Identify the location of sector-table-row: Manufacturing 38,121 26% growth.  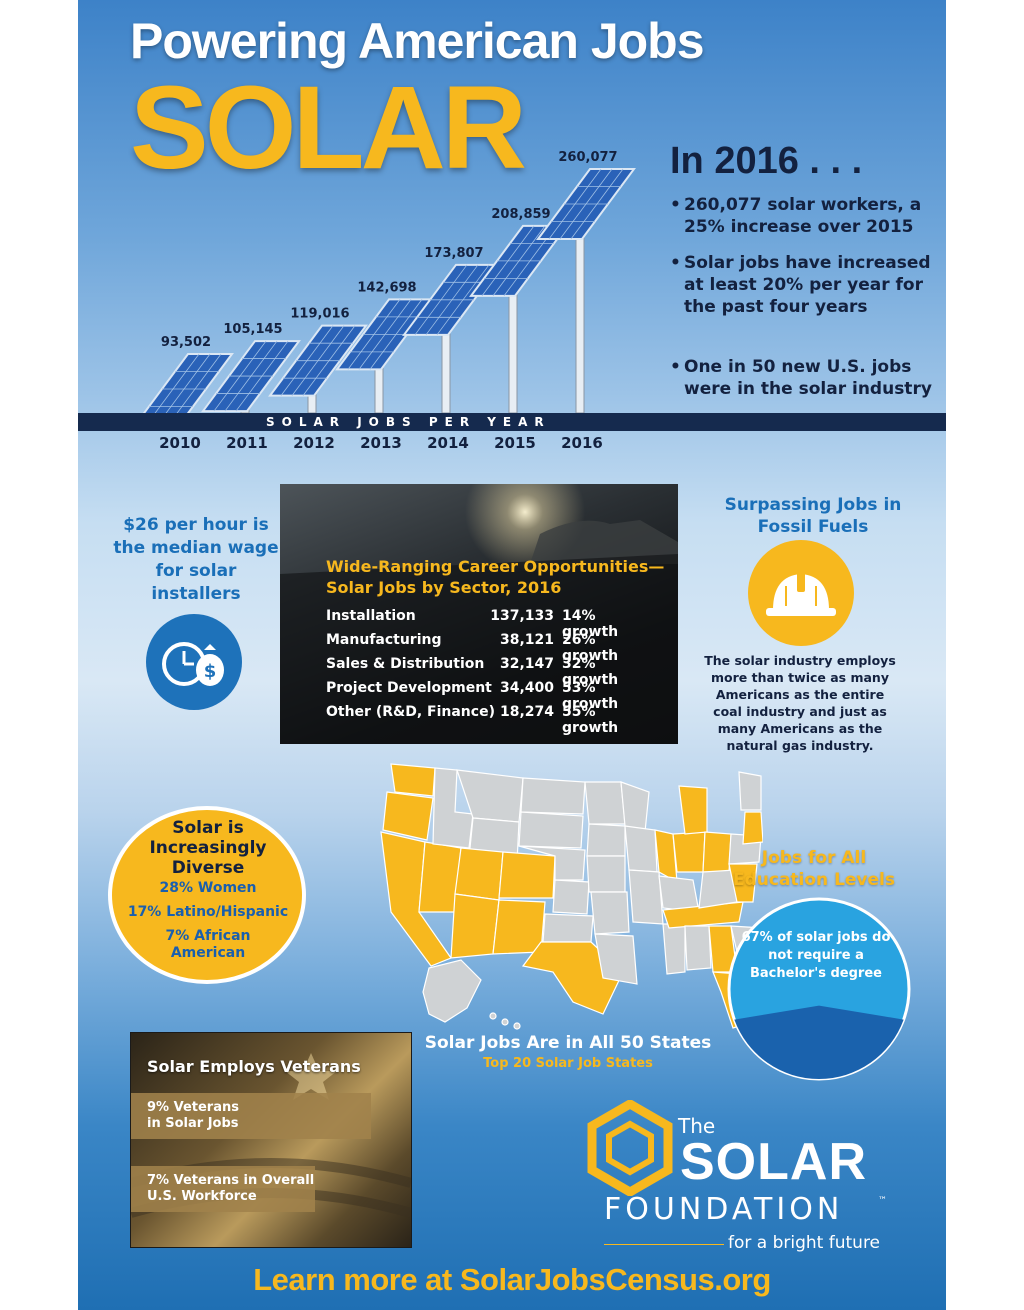
(491, 648).